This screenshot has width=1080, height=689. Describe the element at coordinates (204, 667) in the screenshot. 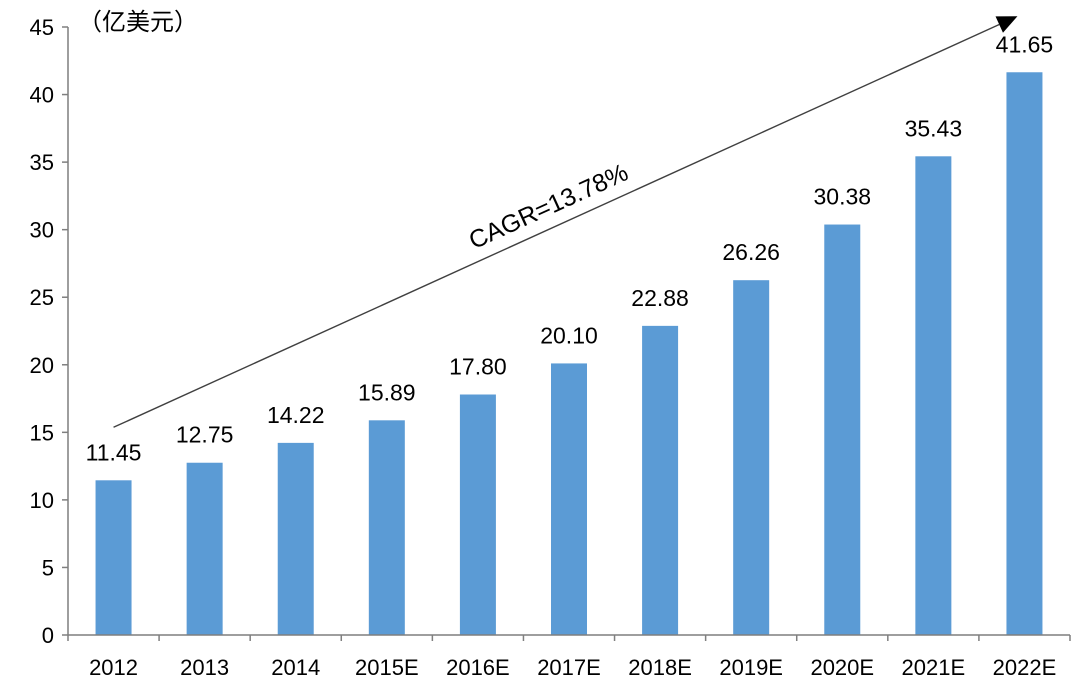

I see `x-tick-label: 2013` at that location.